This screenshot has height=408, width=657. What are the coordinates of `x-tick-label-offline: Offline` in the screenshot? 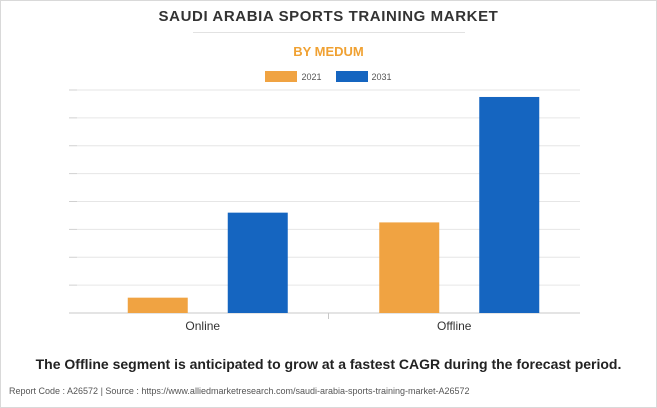 It's located at (454, 326).